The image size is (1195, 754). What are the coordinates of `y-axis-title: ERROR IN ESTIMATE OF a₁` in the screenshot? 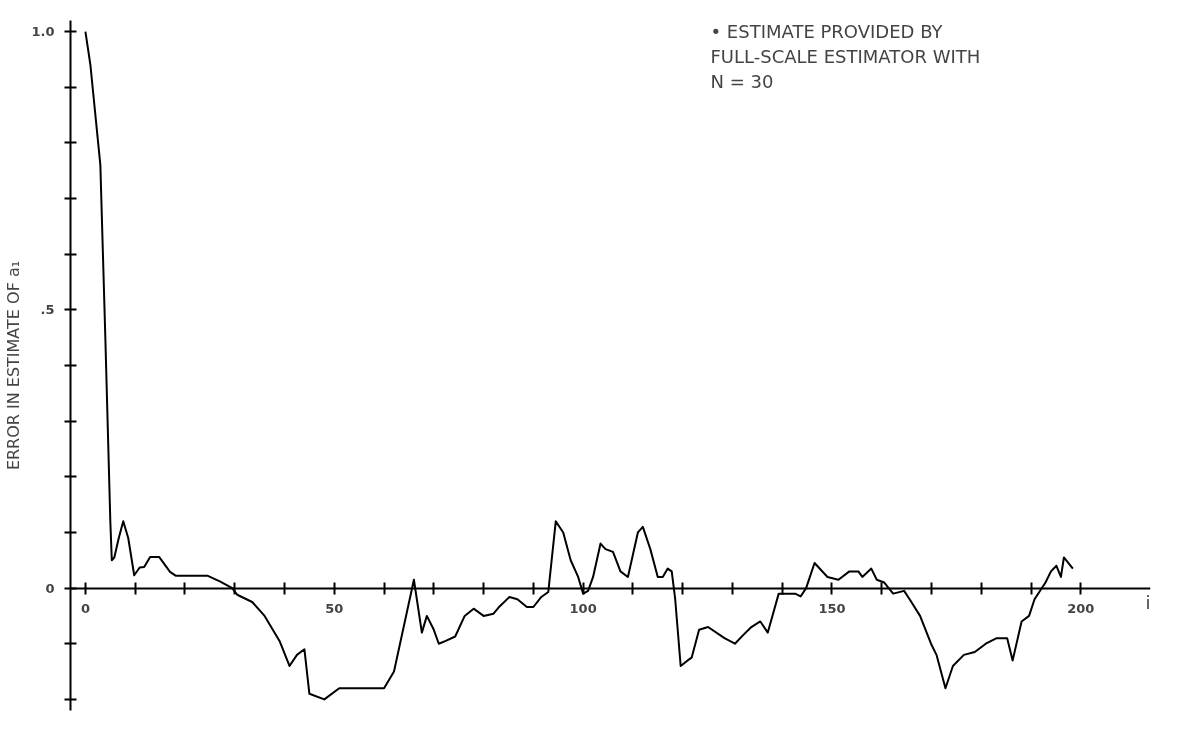 It's located at (14, 365).